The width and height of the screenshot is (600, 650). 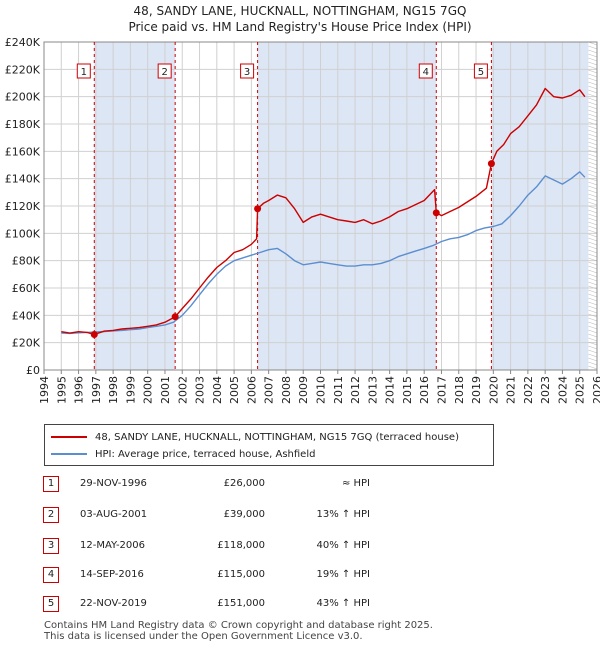 I want to click on sale-marker-label: 1, so click(x=84, y=72).